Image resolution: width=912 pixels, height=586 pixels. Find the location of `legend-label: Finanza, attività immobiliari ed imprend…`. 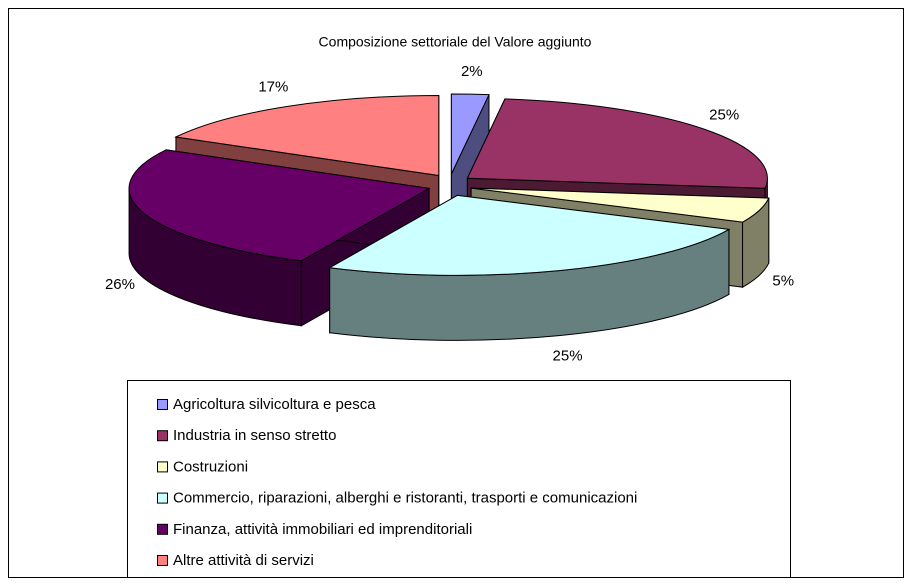

legend-label: Finanza, attività immobiliari ed imprend… is located at coordinates (322, 529).